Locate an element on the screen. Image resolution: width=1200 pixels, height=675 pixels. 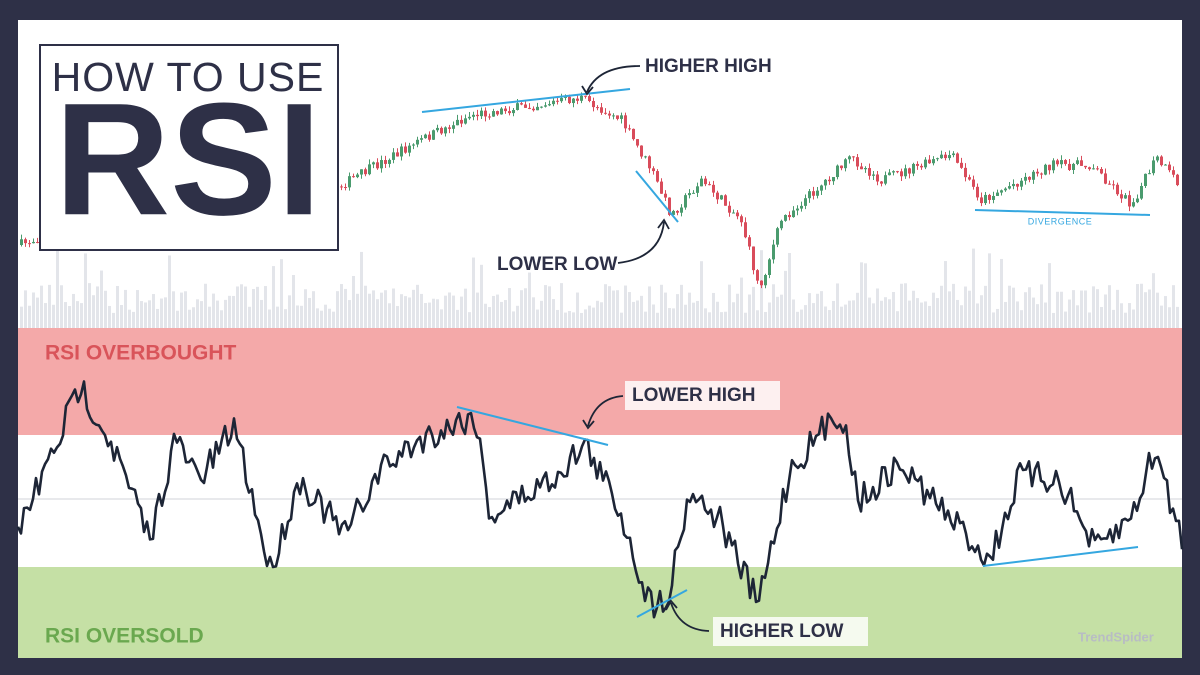
title: RSI is located at coordinates (188, 158).